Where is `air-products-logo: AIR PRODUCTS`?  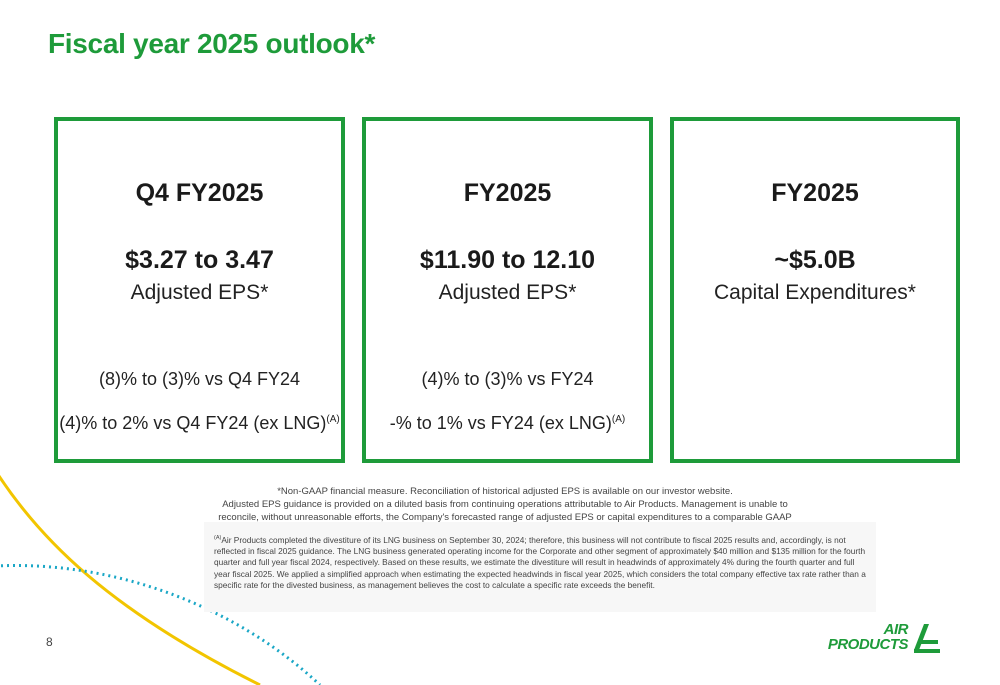 air-products-logo: AIR PRODUCTS is located at coordinates (884, 639).